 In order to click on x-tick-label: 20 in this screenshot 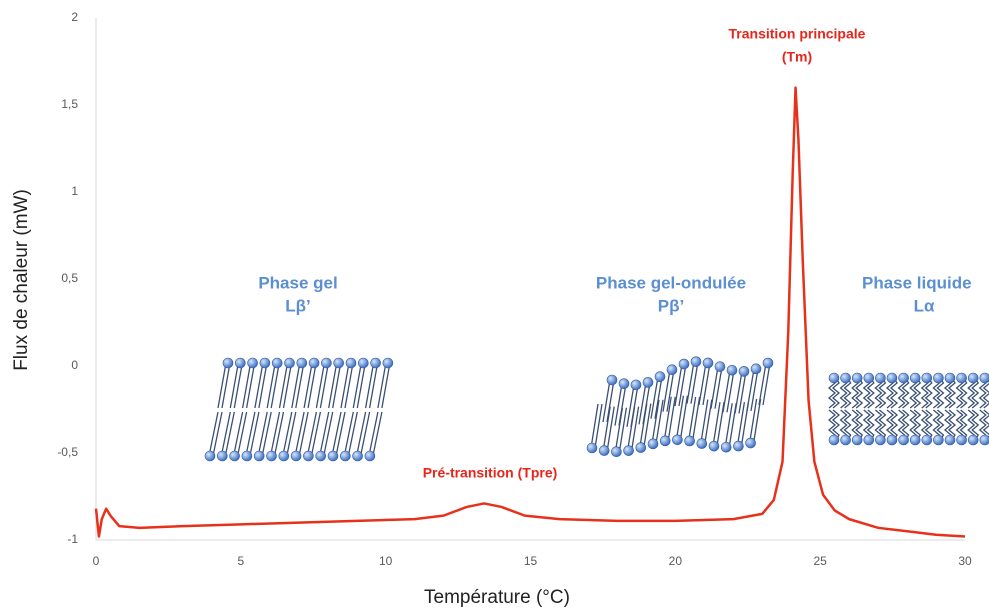, I will do `click(676, 561)`.